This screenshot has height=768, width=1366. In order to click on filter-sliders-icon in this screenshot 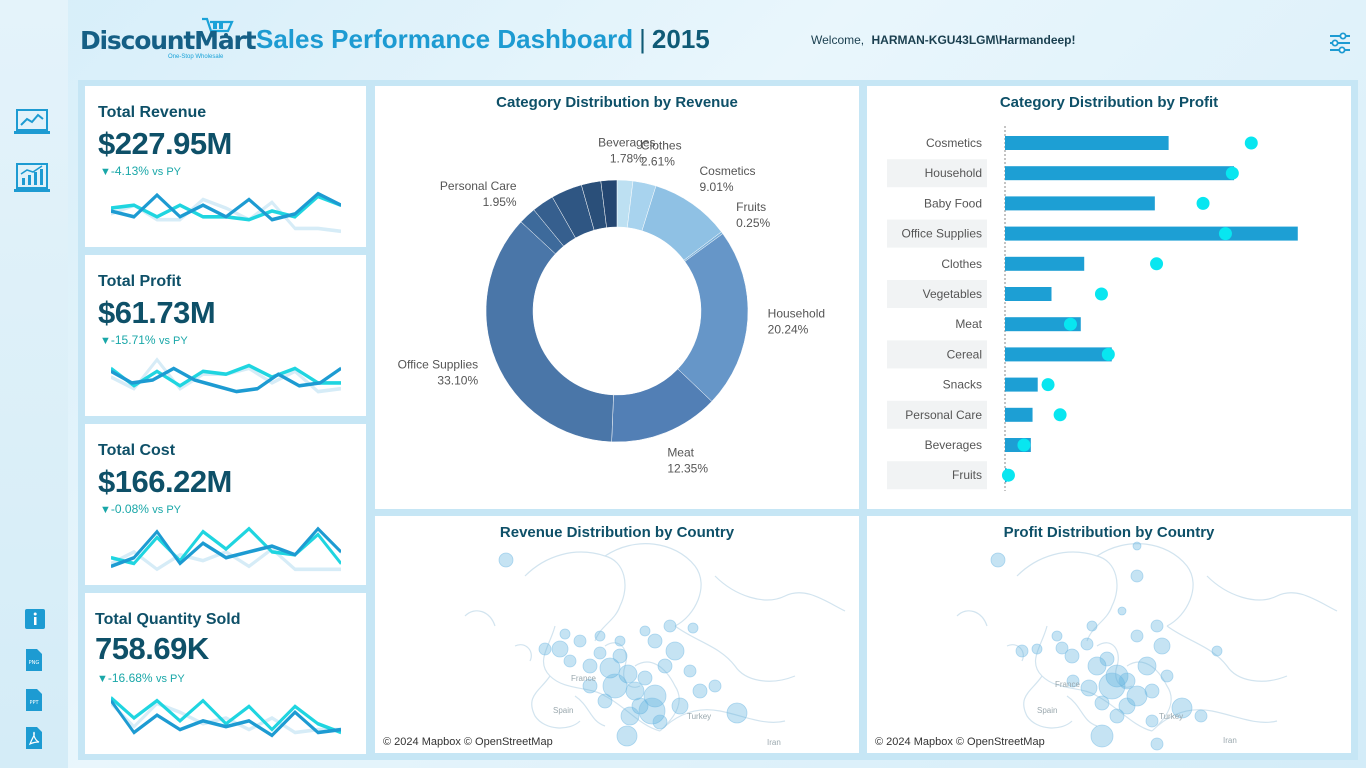, I will do `click(1340, 43)`.